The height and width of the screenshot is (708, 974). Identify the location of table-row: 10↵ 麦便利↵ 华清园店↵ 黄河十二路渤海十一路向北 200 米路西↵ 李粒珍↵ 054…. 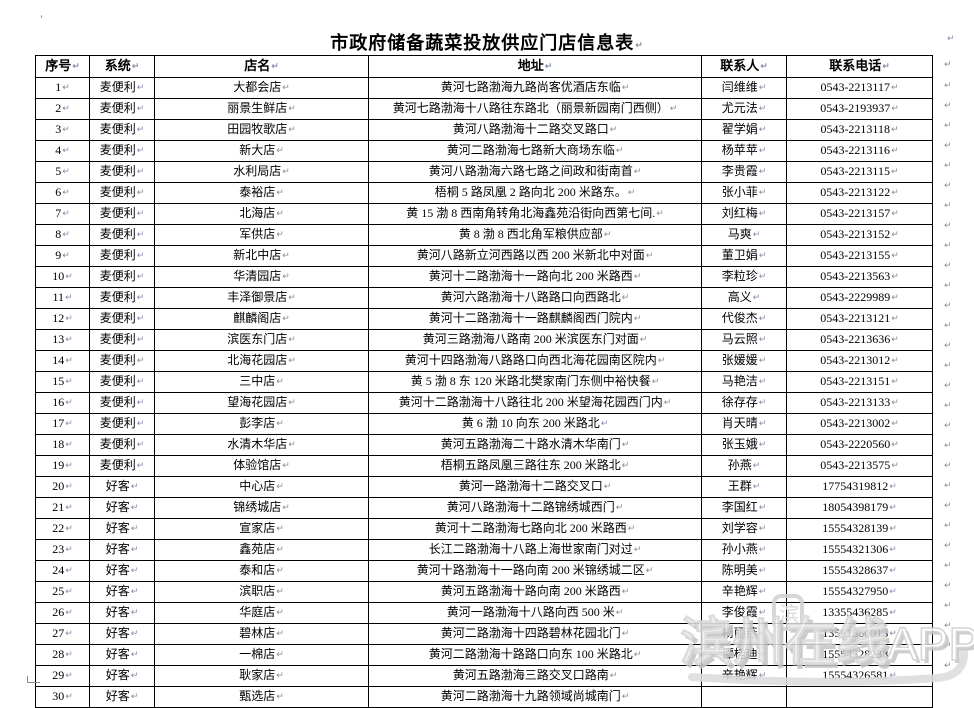
(484, 277).